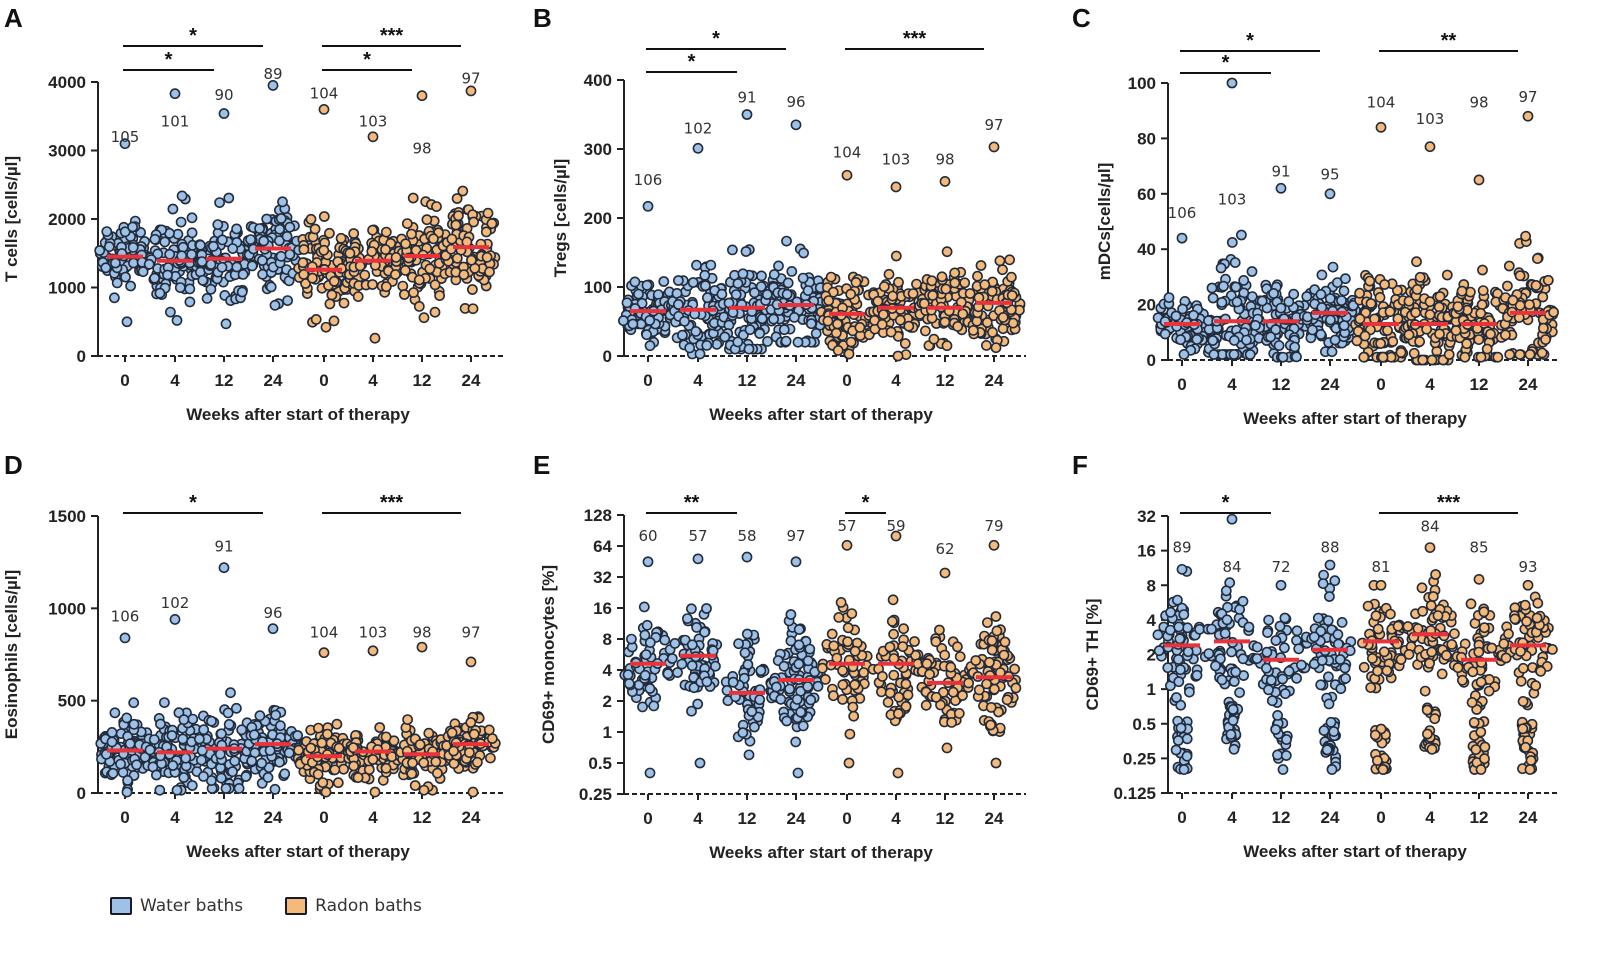  Describe the element at coordinates (846, 380) in the screenshot. I see `x-tick-label: 0` at that location.